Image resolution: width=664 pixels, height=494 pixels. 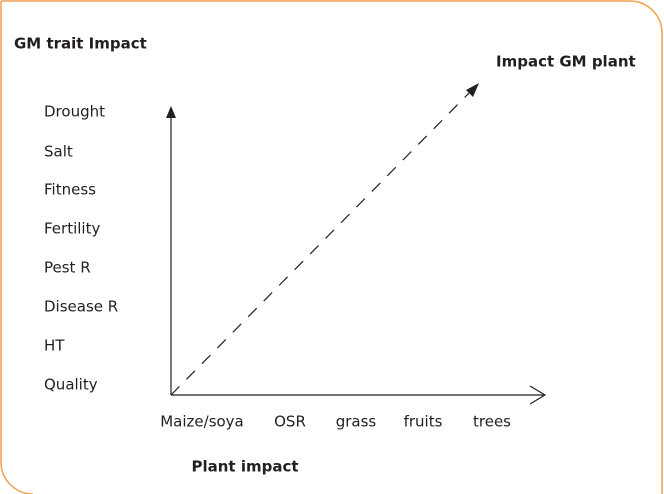 I want to click on diagonal-arrow, so click(x=472, y=90).